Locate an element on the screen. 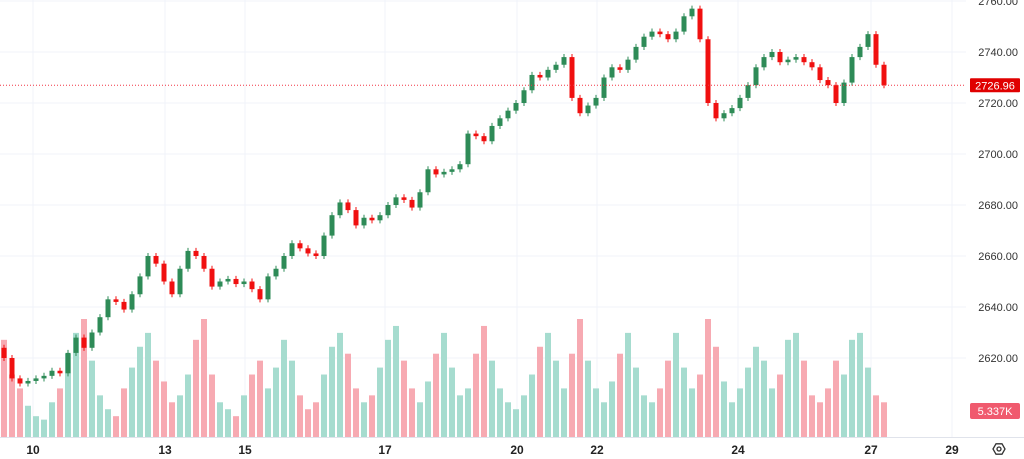 The image size is (1024, 459). price-tick-label: 2620.00 is located at coordinates (998, 359).